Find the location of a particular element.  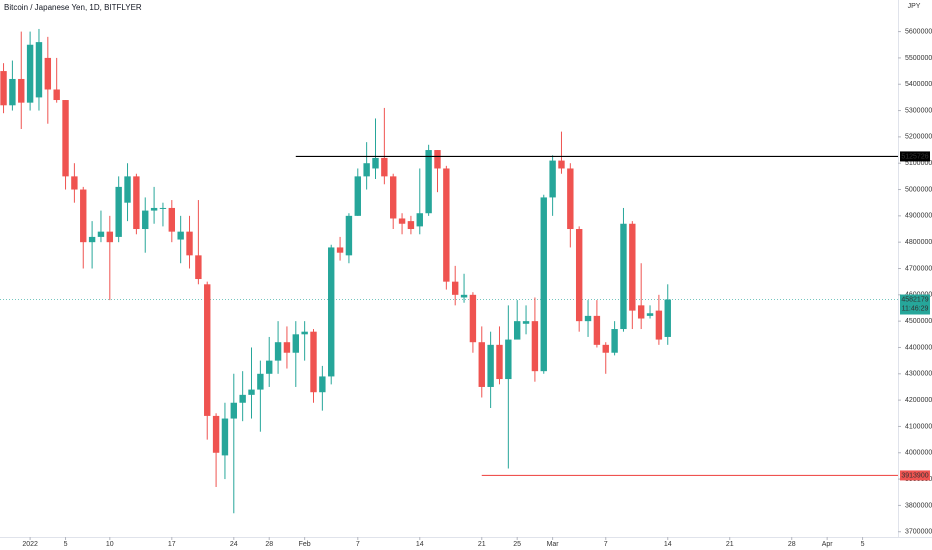

y-tick-label: 4400000 is located at coordinates (918, 347).